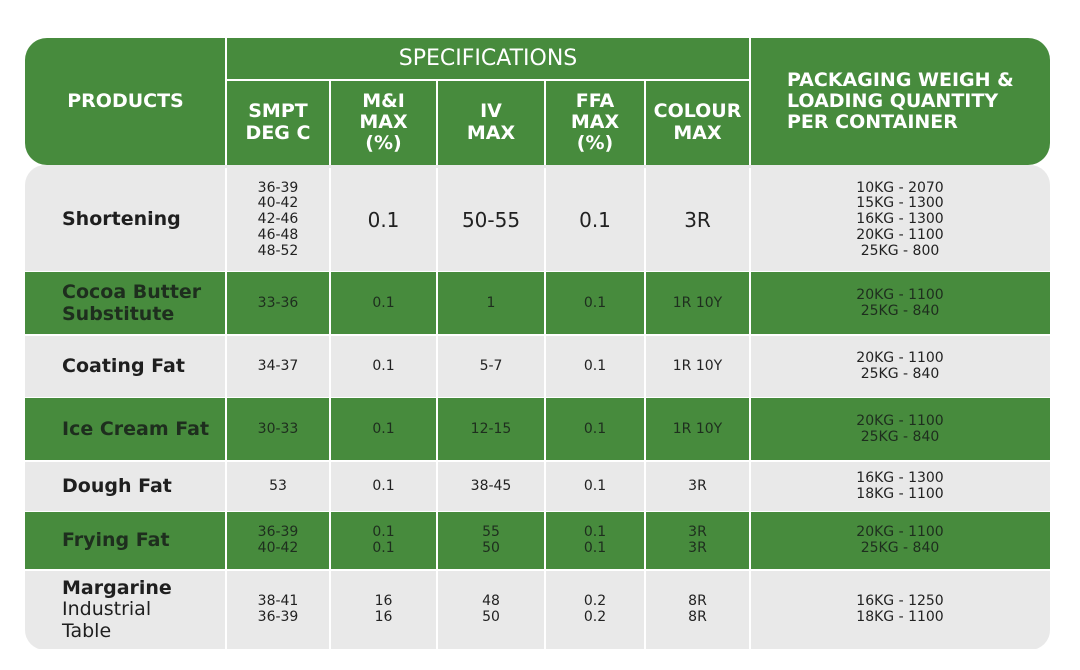 The image size is (1080, 670). Describe the element at coordinates (595, 100) in the screenshot. I see `cell-text: FFA` at that location.